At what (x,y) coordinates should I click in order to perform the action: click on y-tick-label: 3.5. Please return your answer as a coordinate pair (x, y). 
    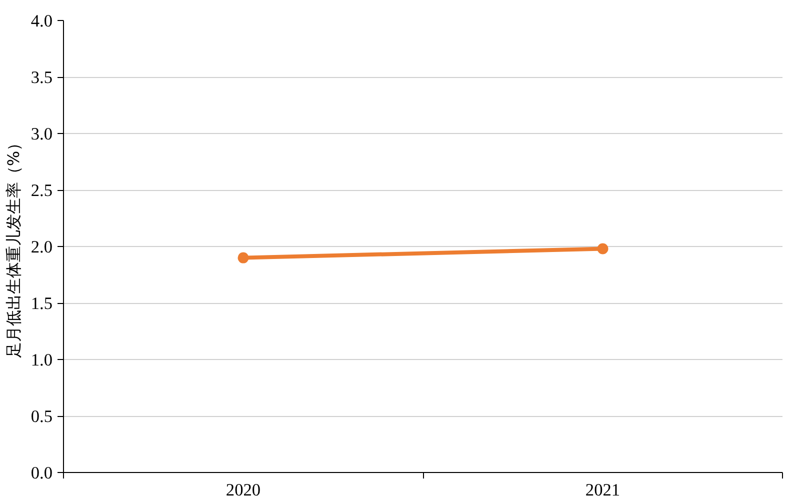
    Looking at the image, I should click on (41, 77).